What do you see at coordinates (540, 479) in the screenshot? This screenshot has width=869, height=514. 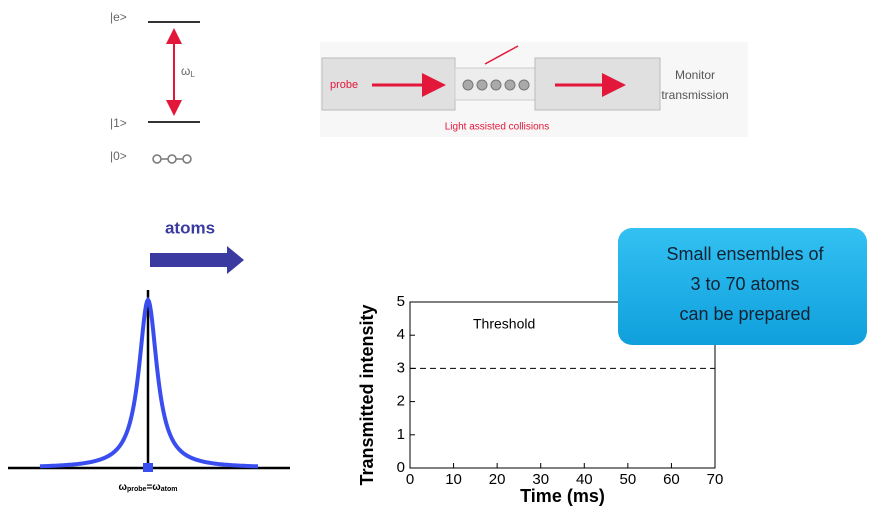 I see `x-tick-label: 30` at bounding box center [540, 479].